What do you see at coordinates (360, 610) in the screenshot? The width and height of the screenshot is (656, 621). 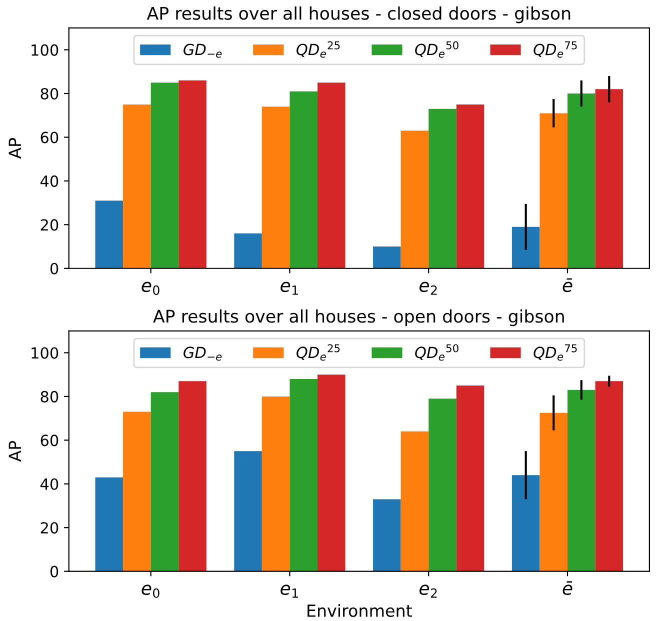 I see `x-axis-title: Environment` at bounding box center [360, 610].